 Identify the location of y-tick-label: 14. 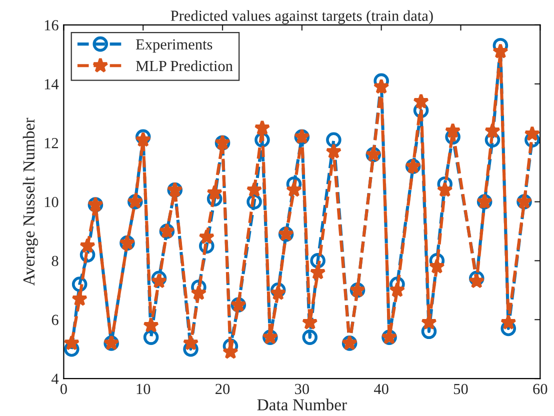
(51, 84).